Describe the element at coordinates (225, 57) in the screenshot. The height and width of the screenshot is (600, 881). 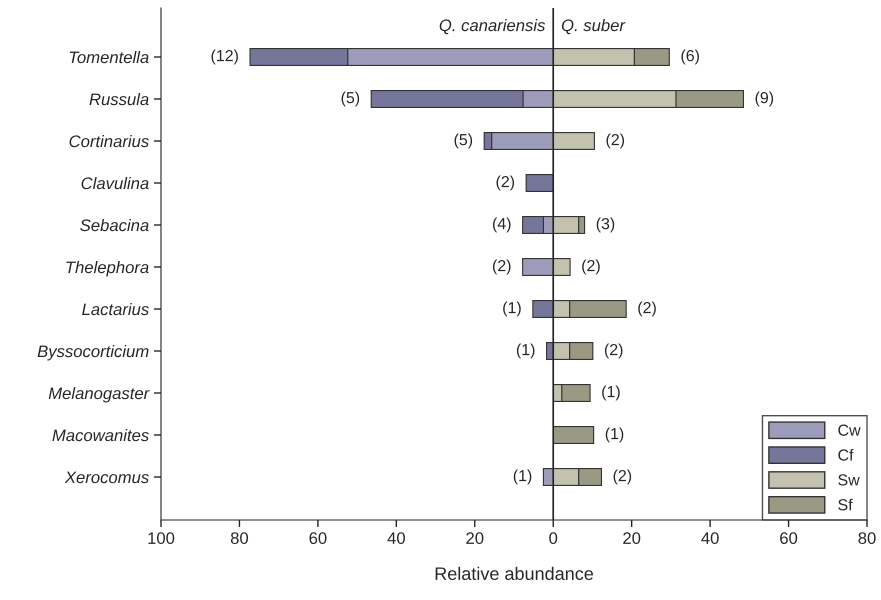
I see `annotation: (12)` at that location.